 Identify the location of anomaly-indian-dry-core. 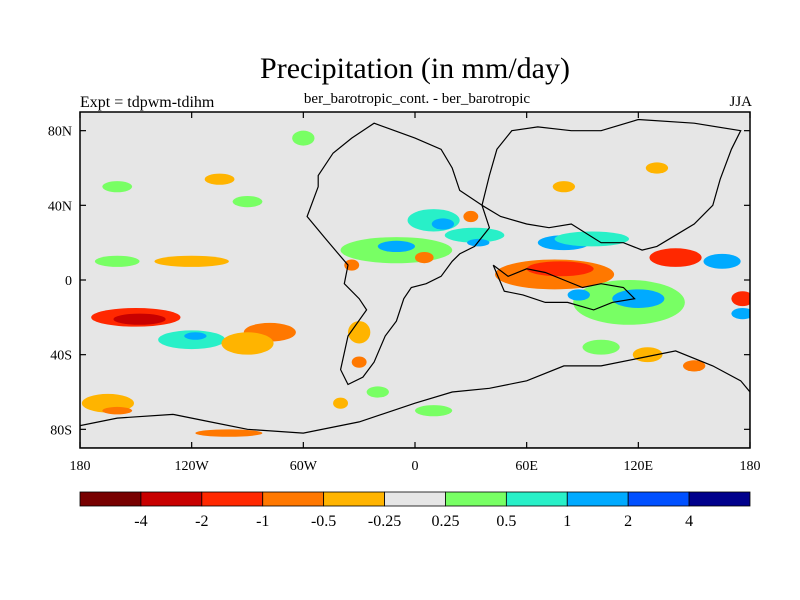
(560, 269).